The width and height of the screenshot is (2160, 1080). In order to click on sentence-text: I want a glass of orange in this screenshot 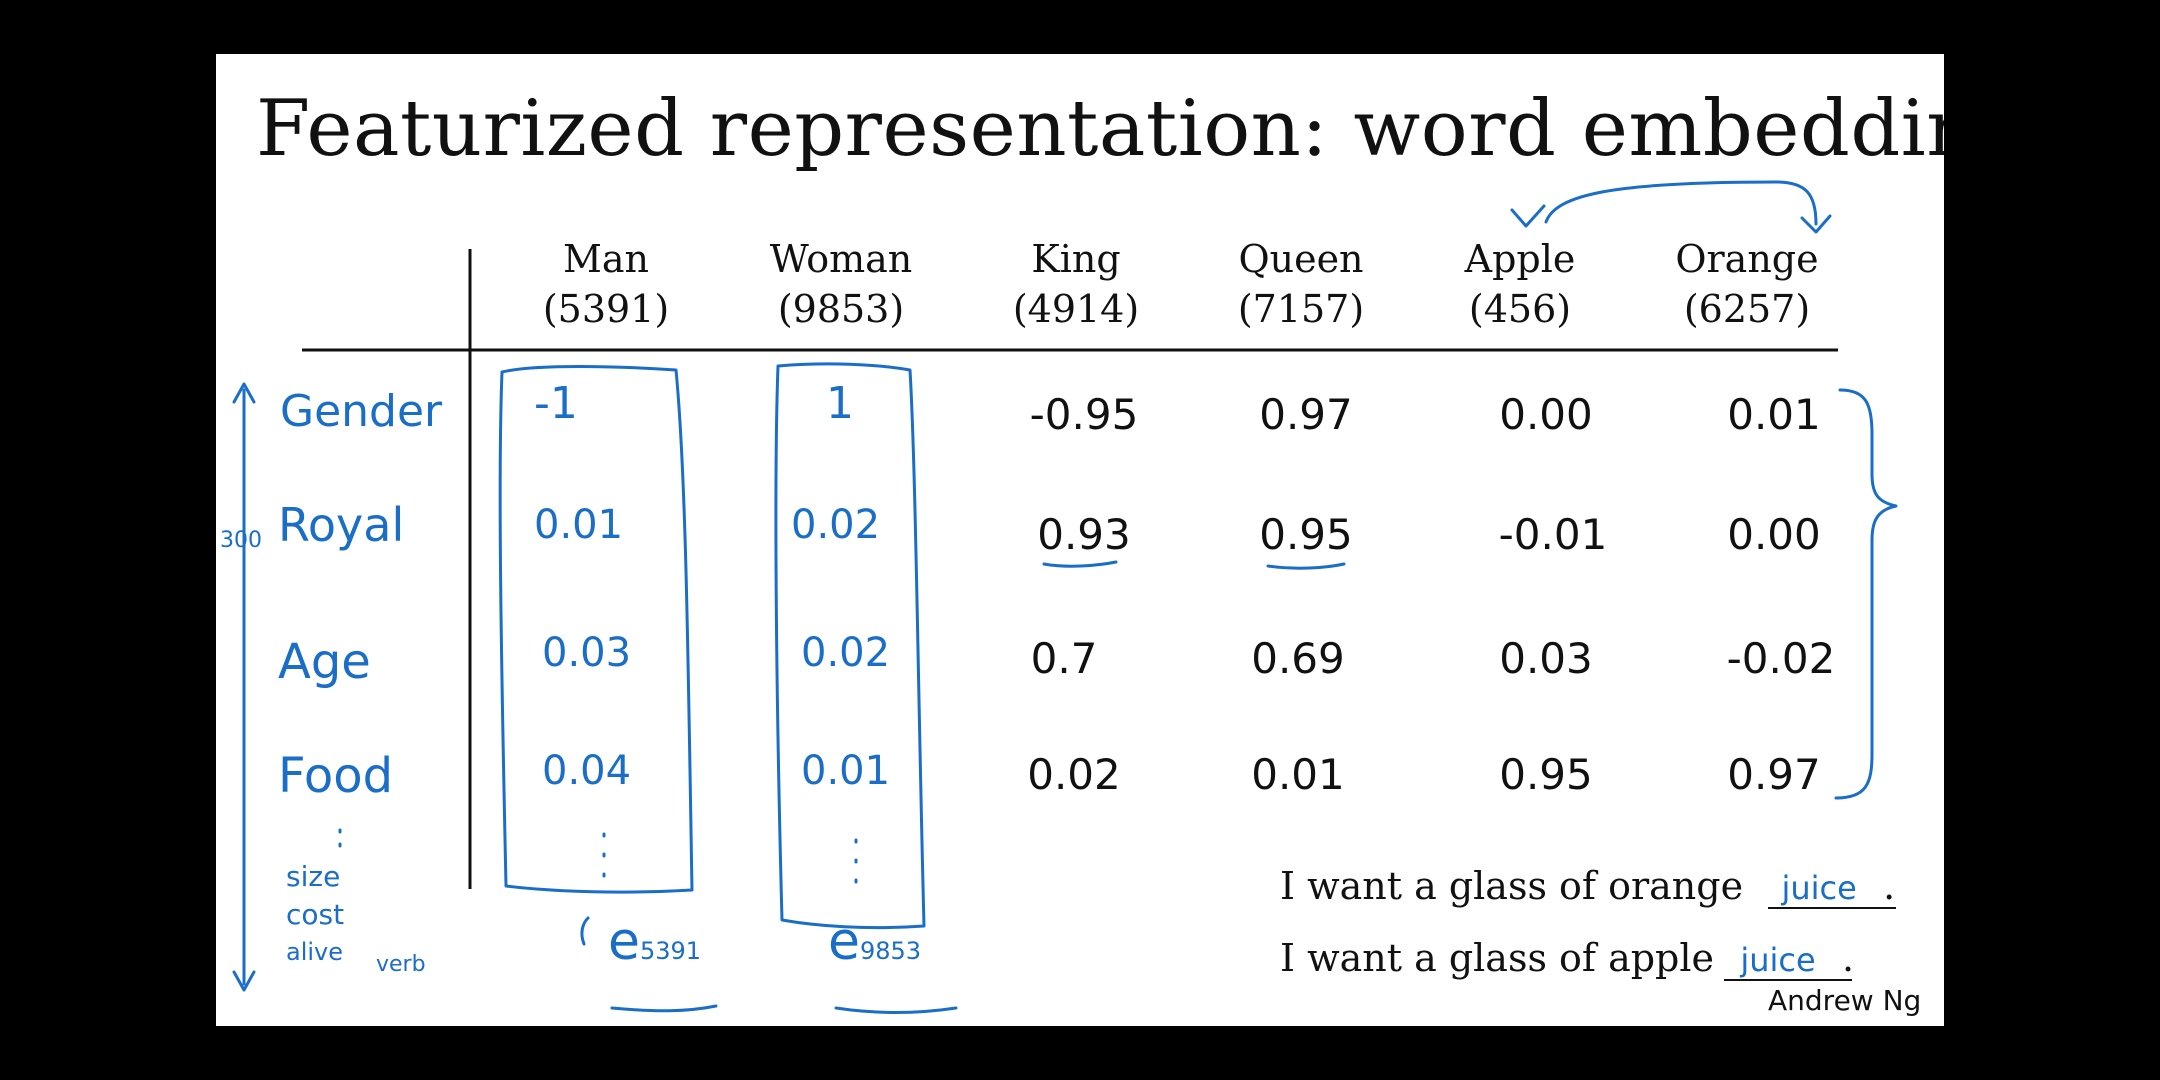, I will do `click(1512, 886)`.